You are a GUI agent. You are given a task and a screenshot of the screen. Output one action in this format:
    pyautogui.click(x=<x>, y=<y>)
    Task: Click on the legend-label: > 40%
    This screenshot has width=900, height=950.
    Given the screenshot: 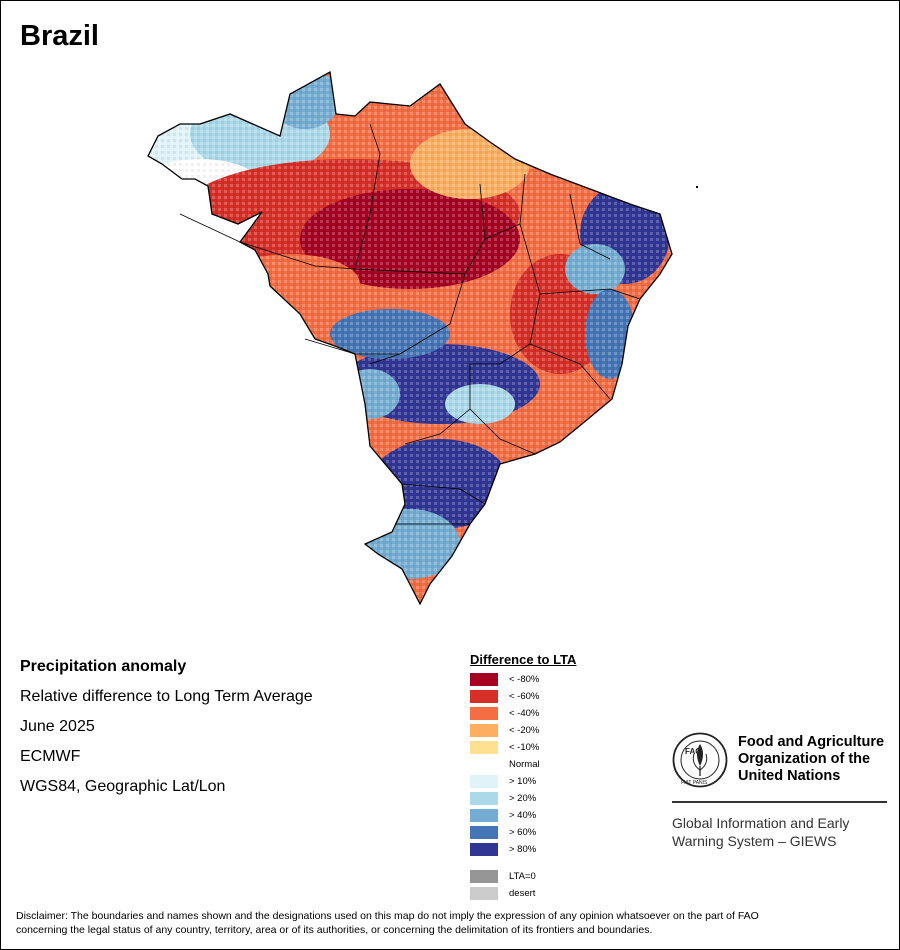 What is the action you would take?
    pyautogui.click(x=523, y=815)
    